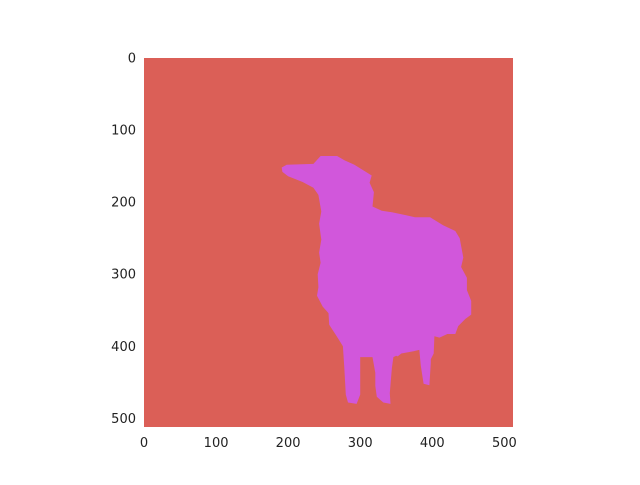 This screenshot has height=485, width=640. I want to click on x-axis: 0 100 200 300 400 500, so click(328, 443).